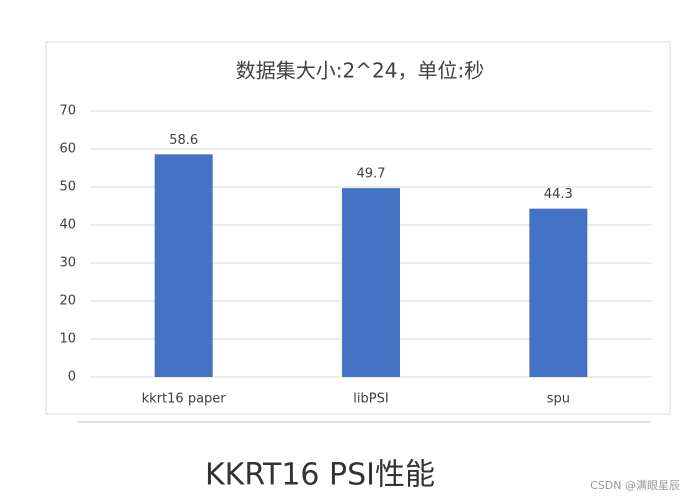  Describe the element at coordinates (183, 140) in the screenshot. I see `data-label: 58.6` at that location.